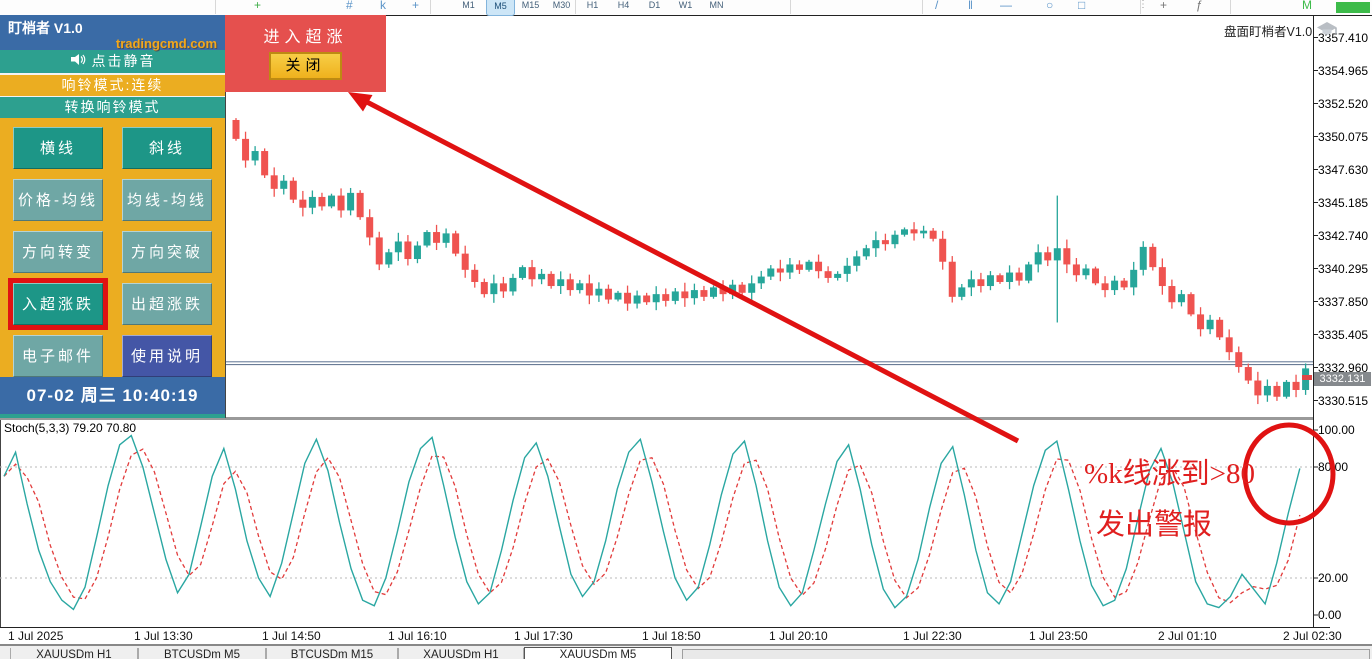  I want to click on timeframe-H4: H4, so click(623, 5).